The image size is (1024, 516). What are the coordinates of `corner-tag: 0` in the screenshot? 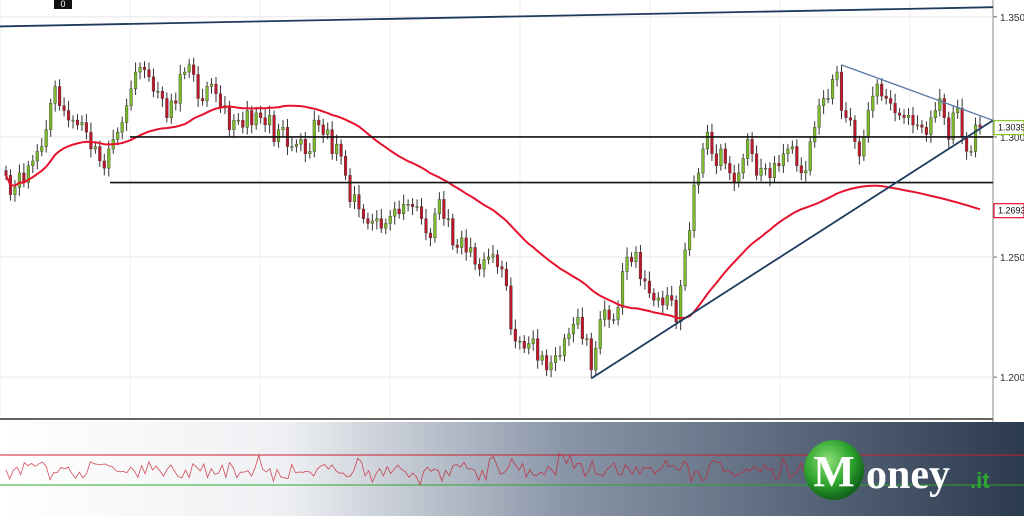 It's located at (63, 4).